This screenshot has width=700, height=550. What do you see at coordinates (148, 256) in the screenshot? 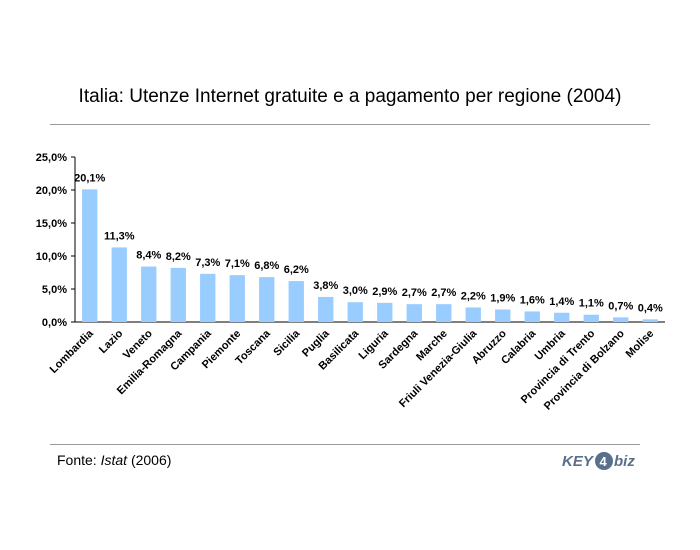
I see `data-label: 8,4%` at bounding box center [148, 256].